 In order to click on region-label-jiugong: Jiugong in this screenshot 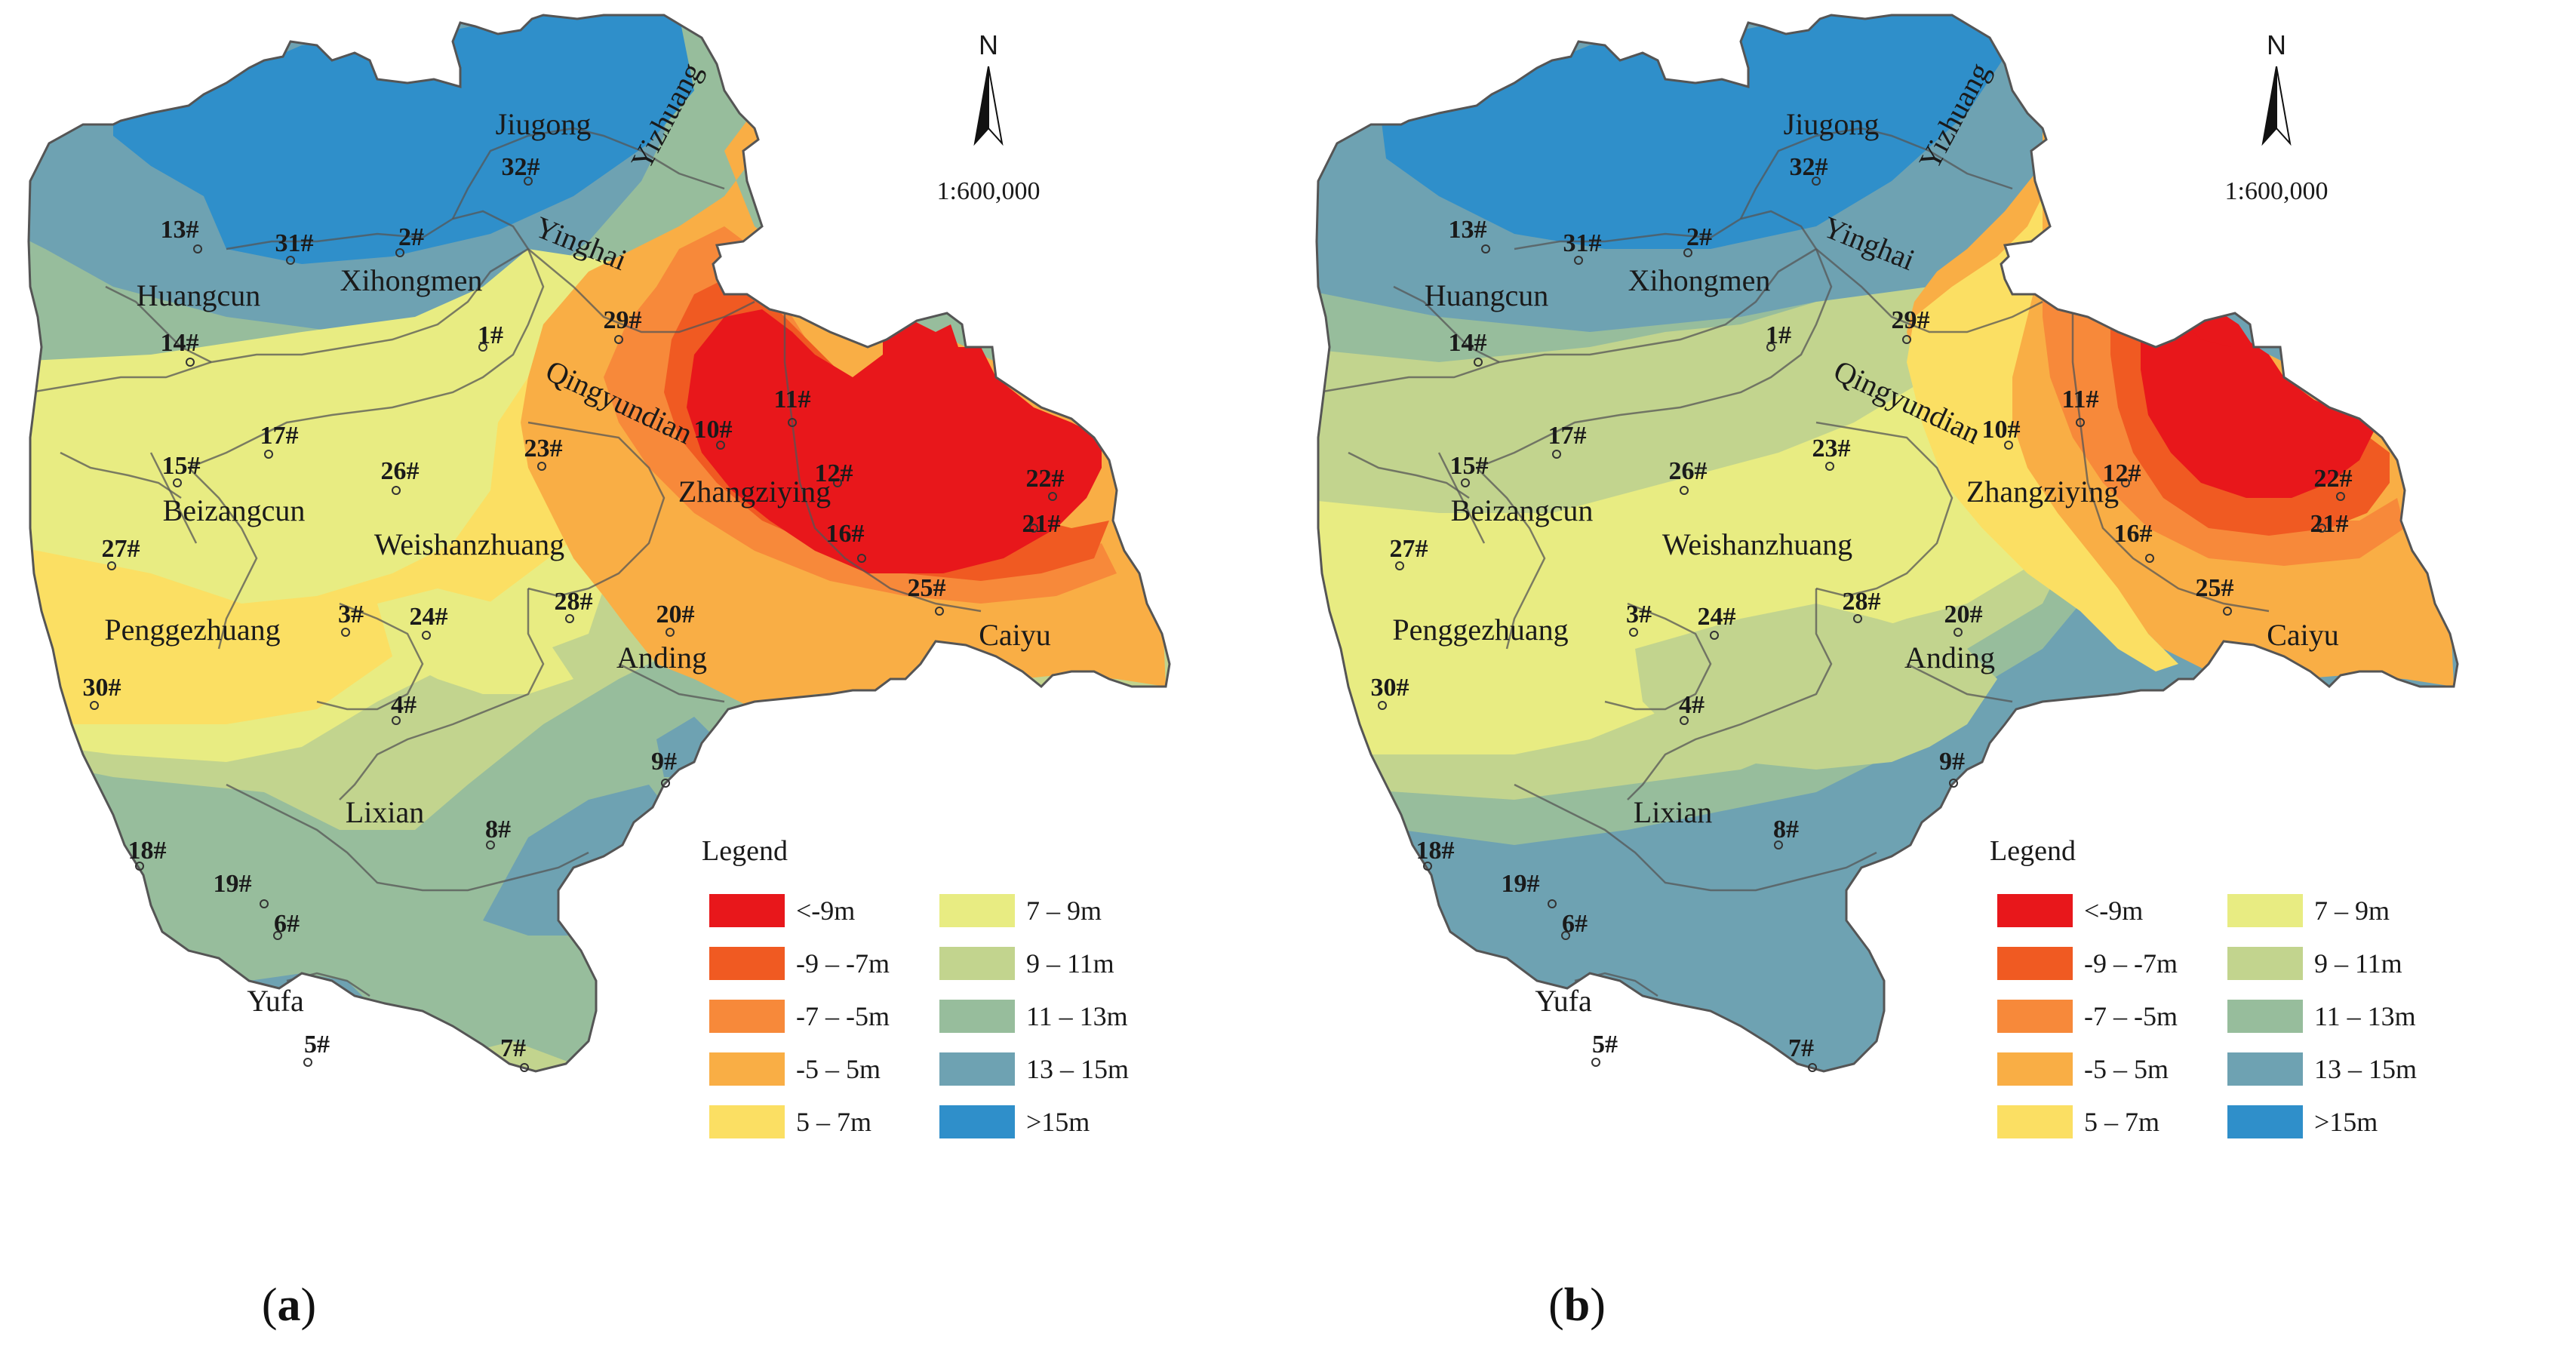, I will do `click(544, 124)`.